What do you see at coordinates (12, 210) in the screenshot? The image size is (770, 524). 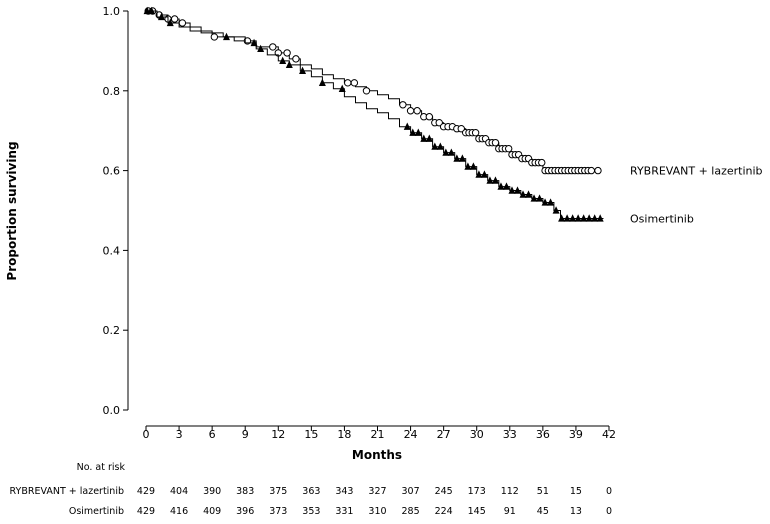 I see `y-axis-title: Proportion surviving` at bounding box center [12, 210].